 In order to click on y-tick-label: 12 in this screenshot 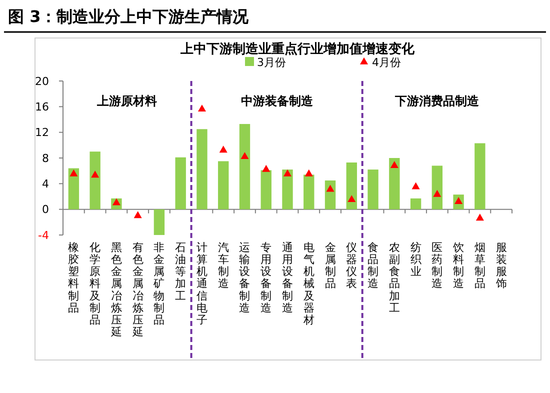, I will do `click(42, 133)`.